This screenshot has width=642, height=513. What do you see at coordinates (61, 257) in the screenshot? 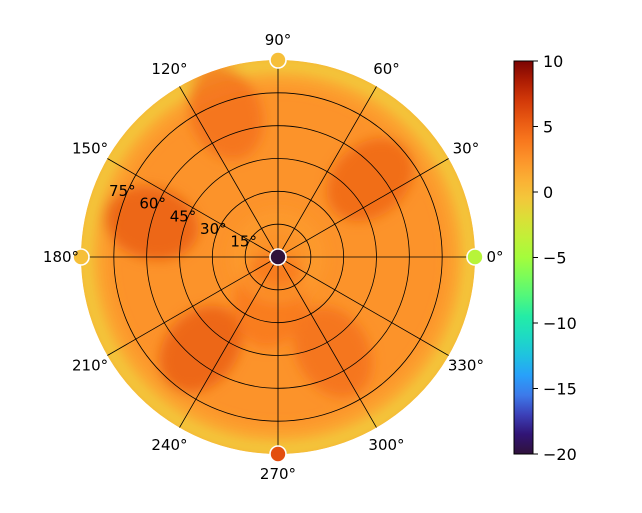
I see `angle-tick-label: 180°` at bounding box center [61, 257].